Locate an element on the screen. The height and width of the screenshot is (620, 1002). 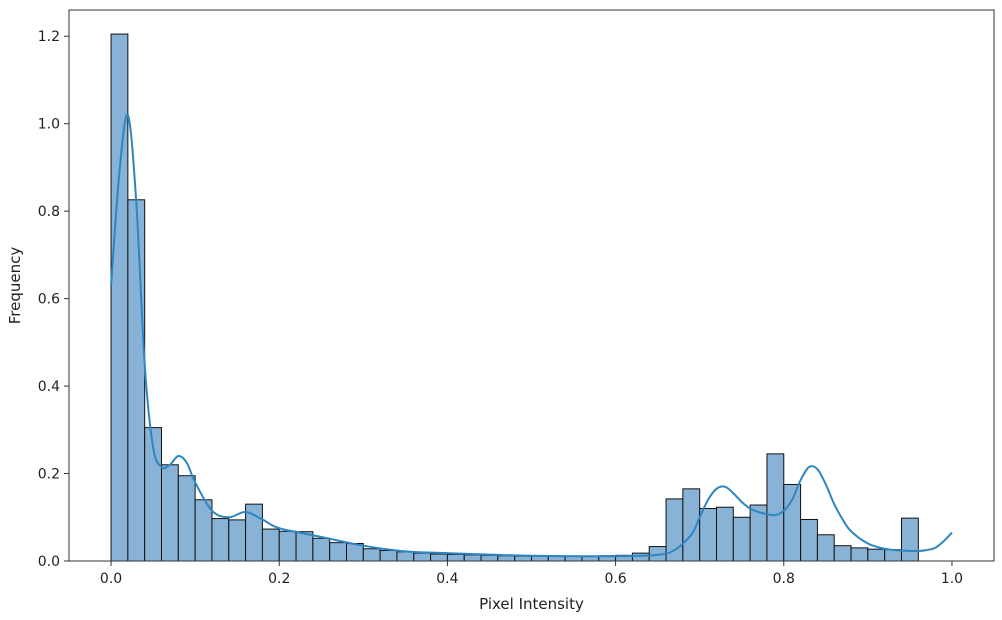
x-tick-label: 1.0 is located at coordinates (952, 579).